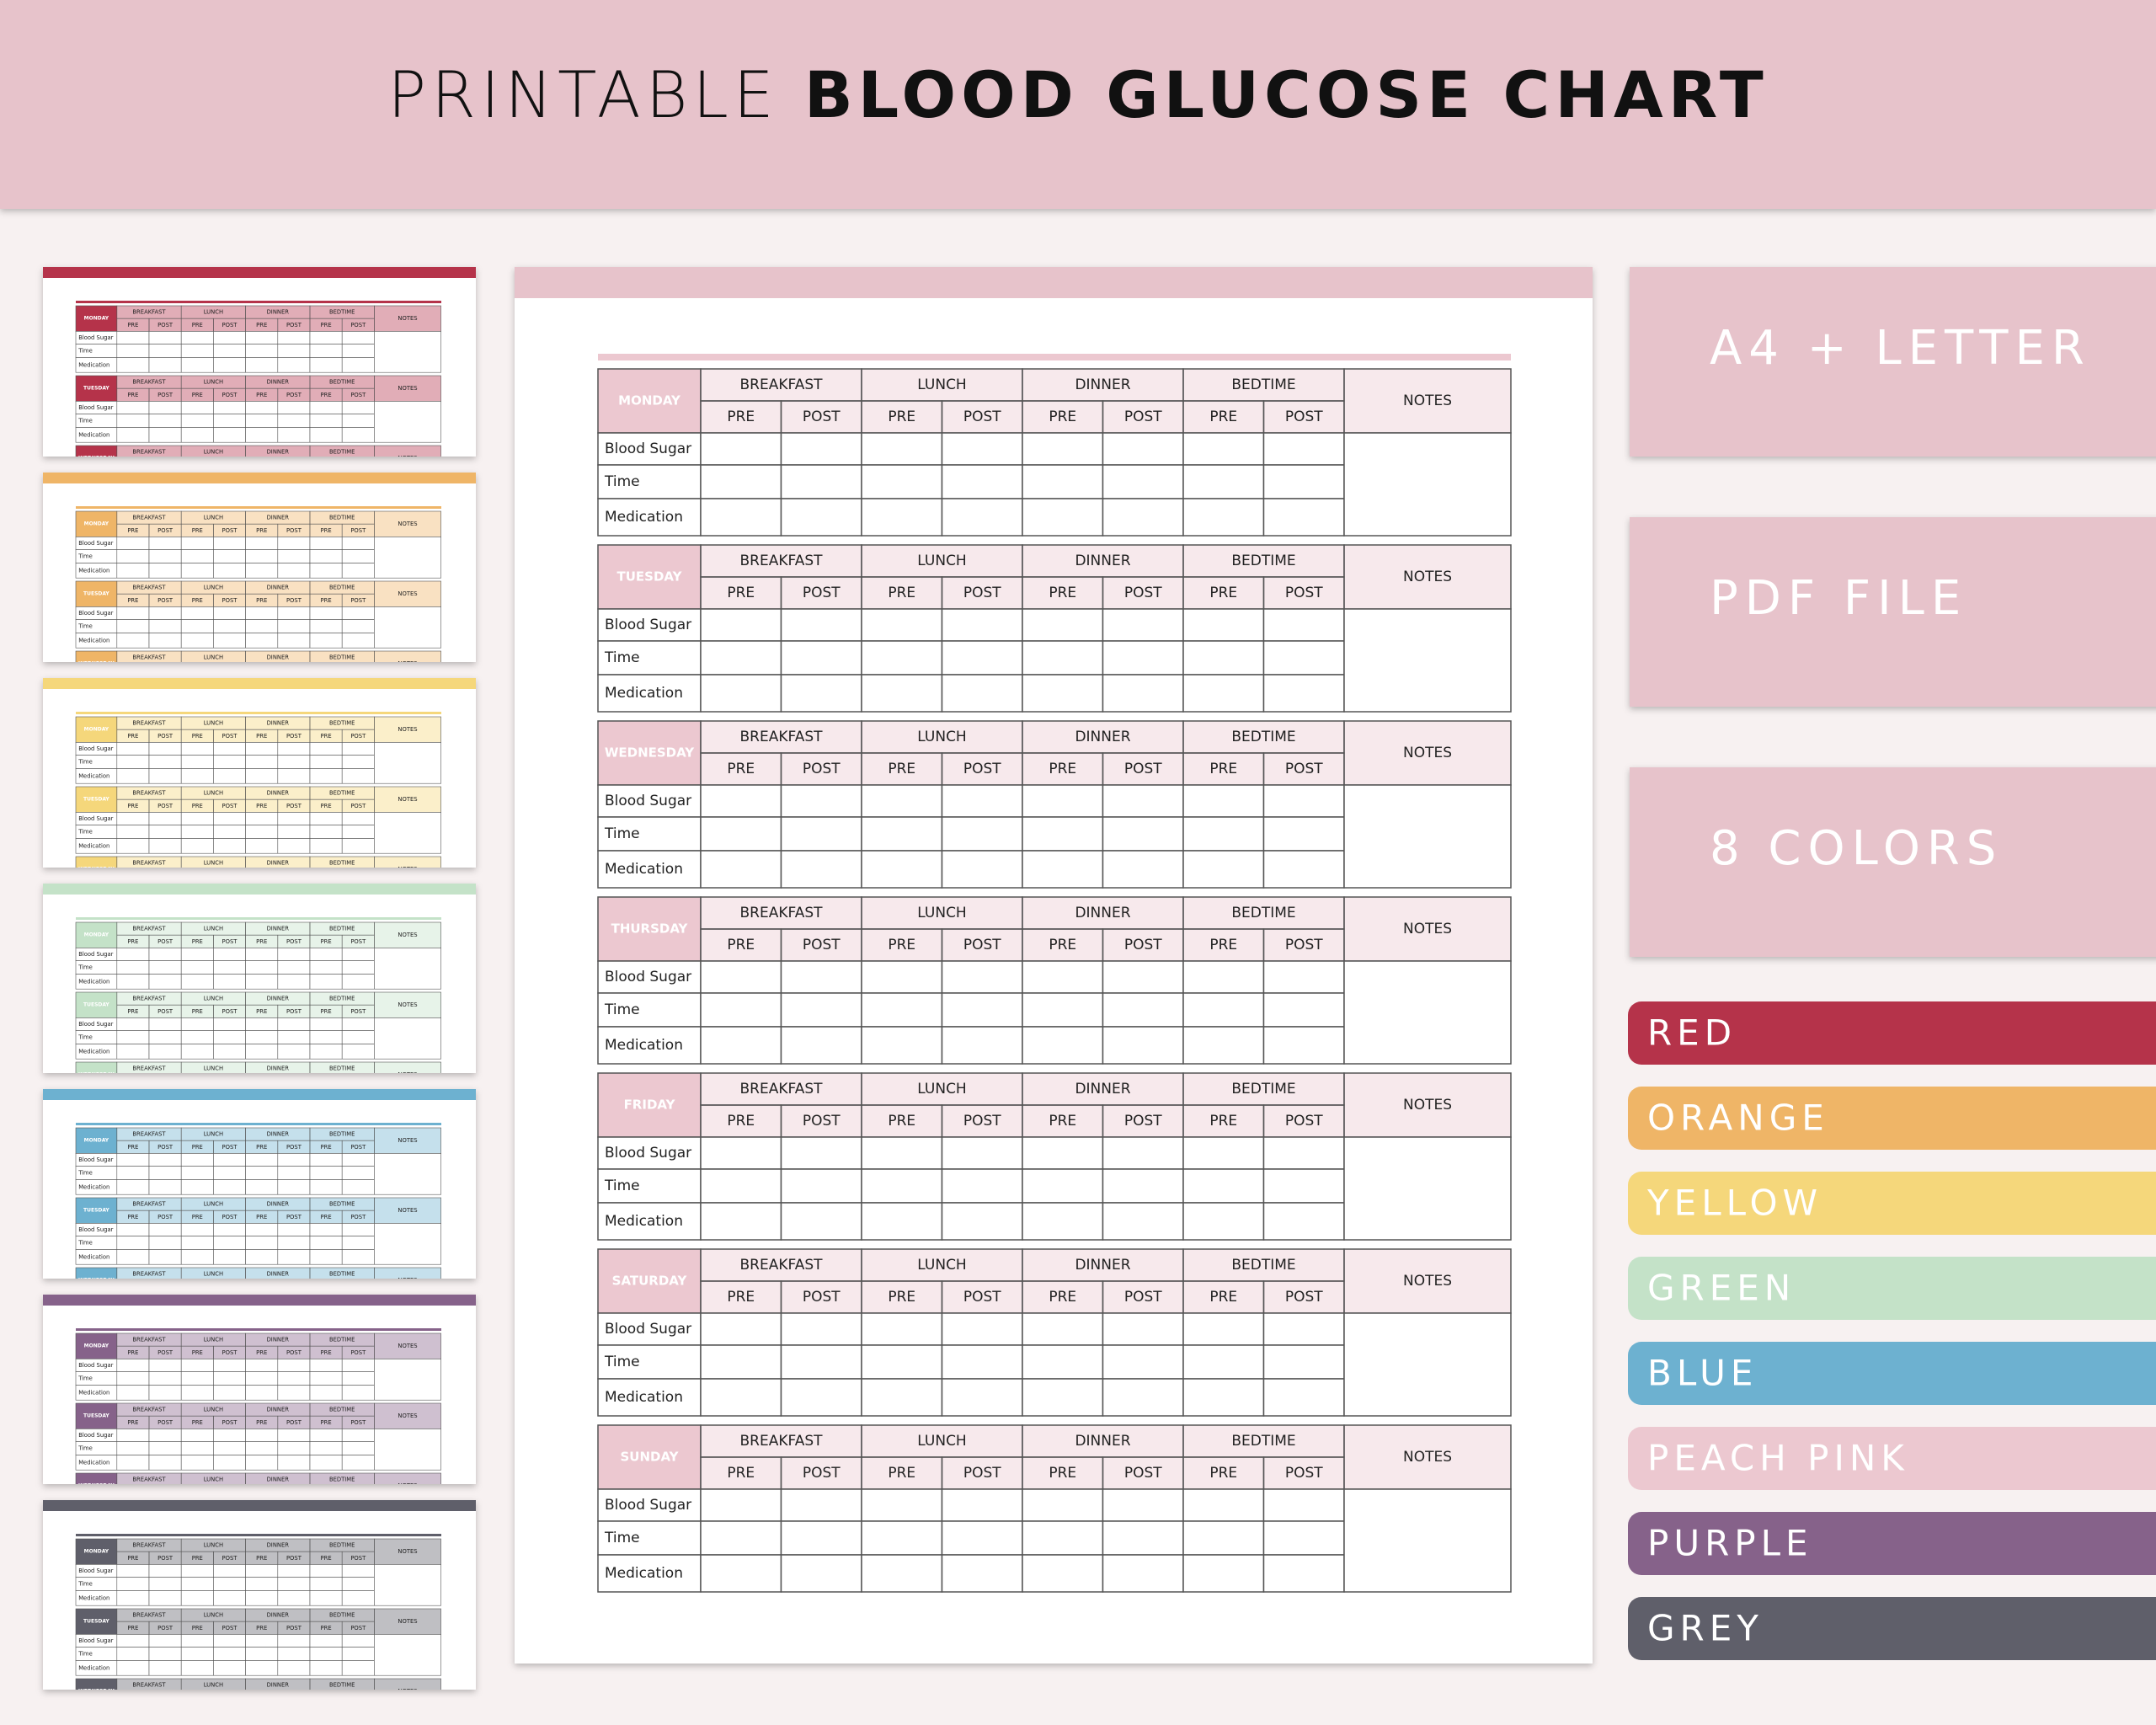 The image size is (2156, 1725). What do you see at coordinates (1734, 1203) in the screenshot?
I see `color-label: YELLOW` at bounding box center [1734, 1203].